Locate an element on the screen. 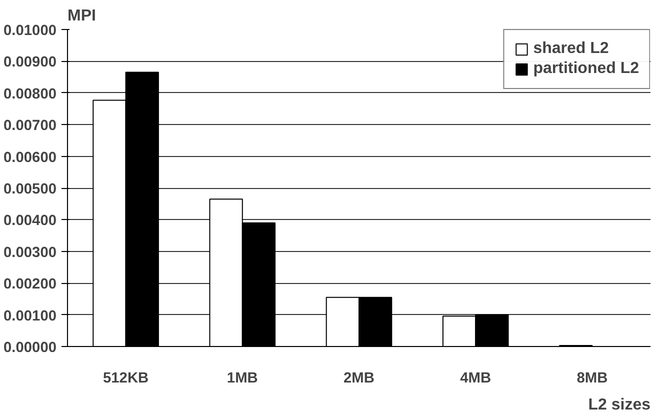  x-axis-title: L2 sizes is located at coordinates (619, 405).